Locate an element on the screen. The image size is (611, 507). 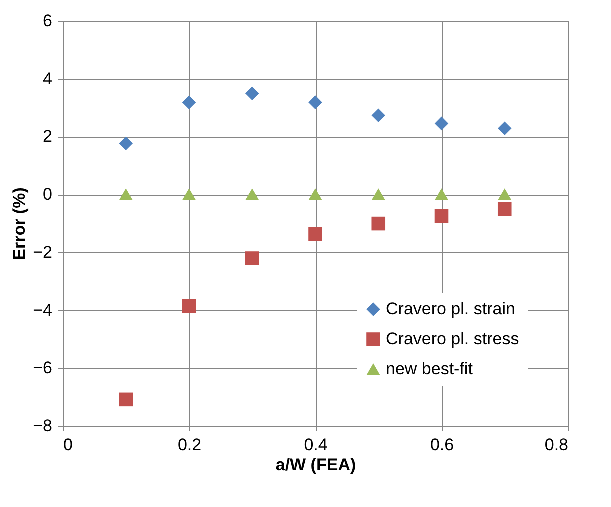
x-tick-label: 0.2 is located at coordinates (190, 445).